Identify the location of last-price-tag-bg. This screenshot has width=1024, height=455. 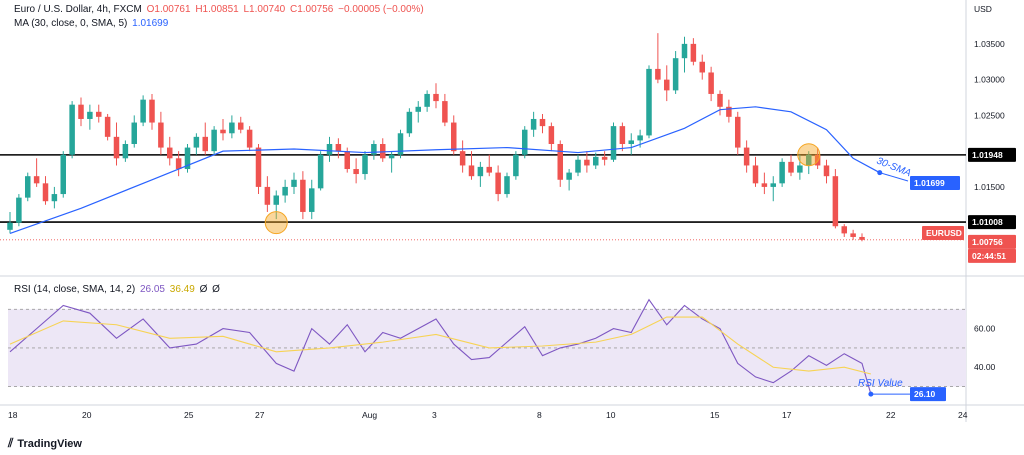
(992, 241).